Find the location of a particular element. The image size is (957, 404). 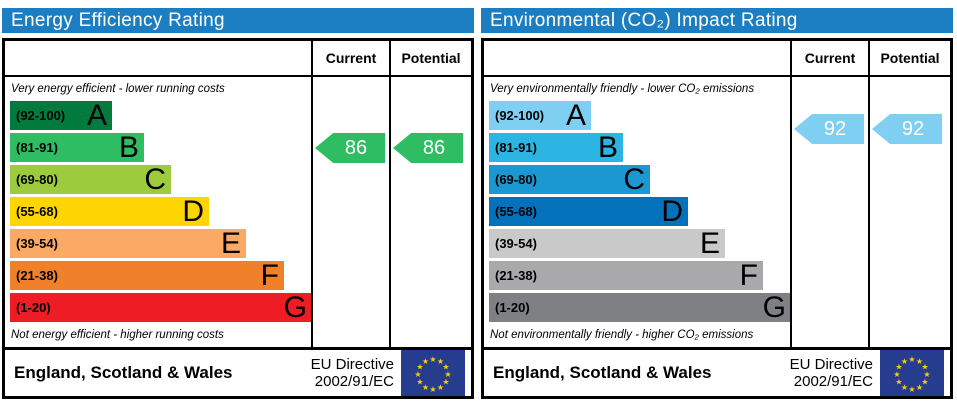

header-spacer is located at coordinates (637, 58).